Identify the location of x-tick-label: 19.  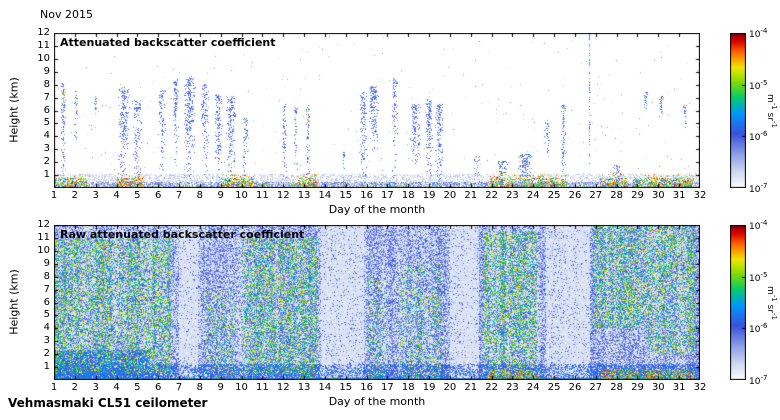
(429, 195).